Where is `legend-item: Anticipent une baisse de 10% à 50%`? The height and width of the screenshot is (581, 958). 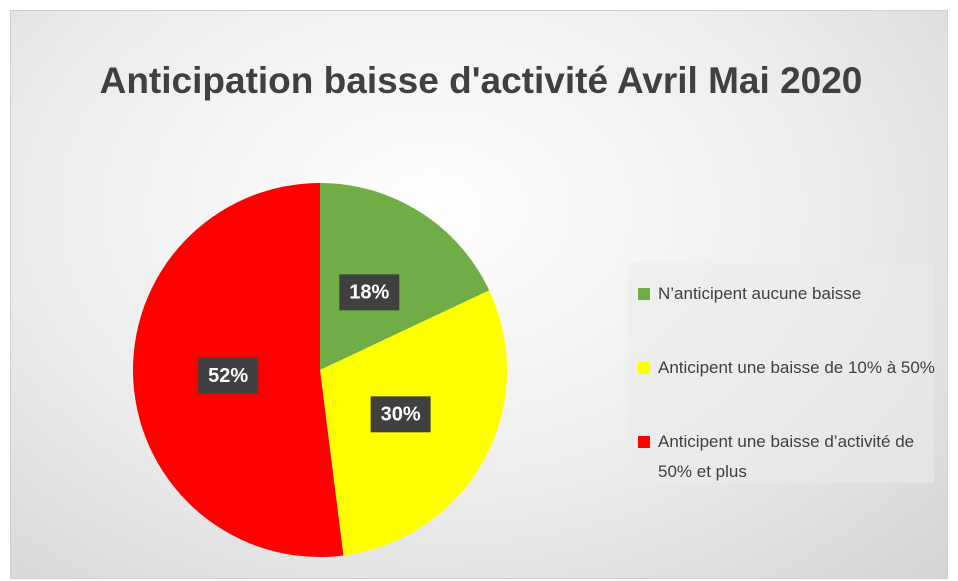
legend-item: Anticipent une baisse de 10% à 50% is located at coordinates (792, 368).